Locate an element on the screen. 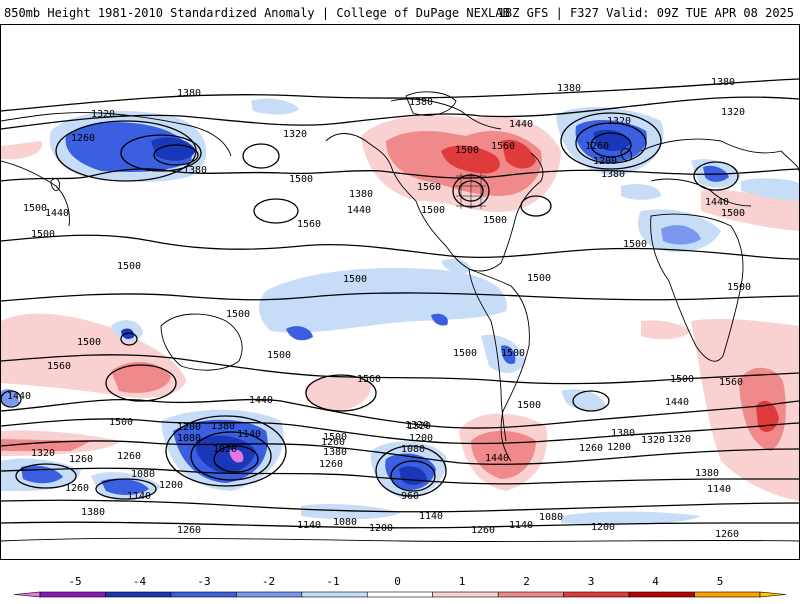  colorbar-min-arrow is located at coordinates (27, 594).